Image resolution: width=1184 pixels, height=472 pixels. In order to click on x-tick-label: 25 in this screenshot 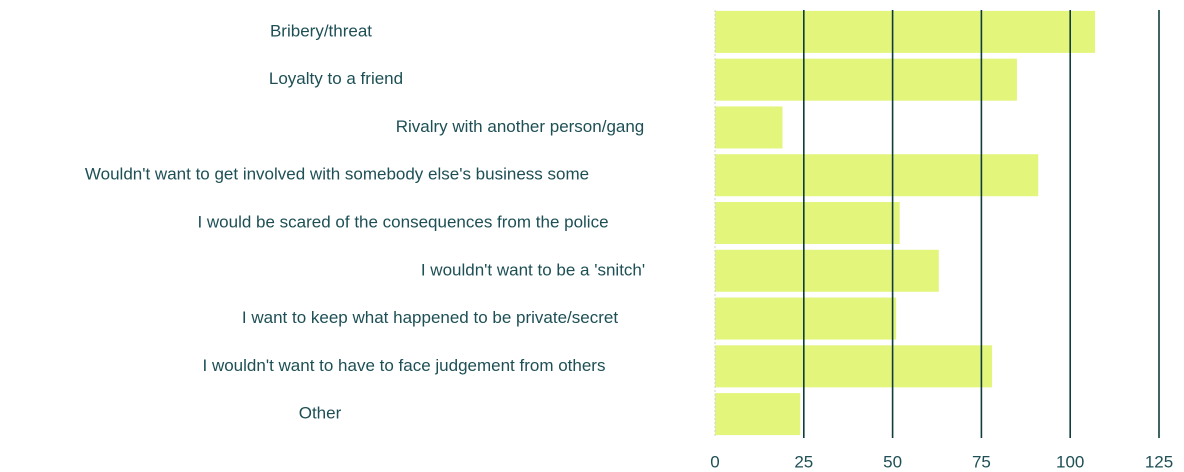, I will do `click(803, 461)`.